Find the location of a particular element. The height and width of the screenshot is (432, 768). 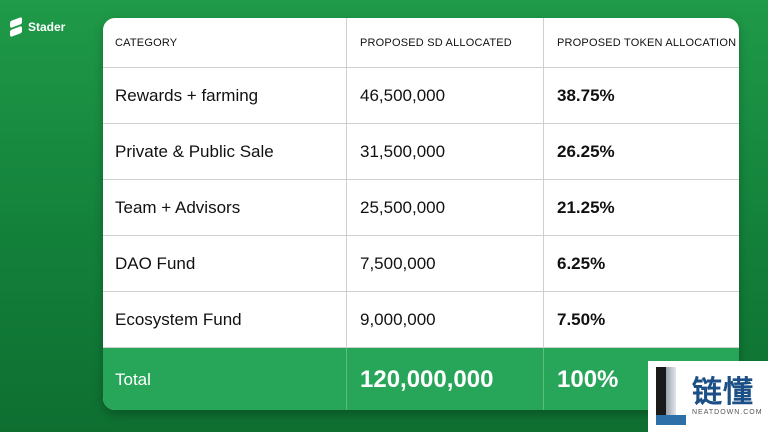

table-total-row: Total 120,000,000 100% is located at coordinates (421, 379).